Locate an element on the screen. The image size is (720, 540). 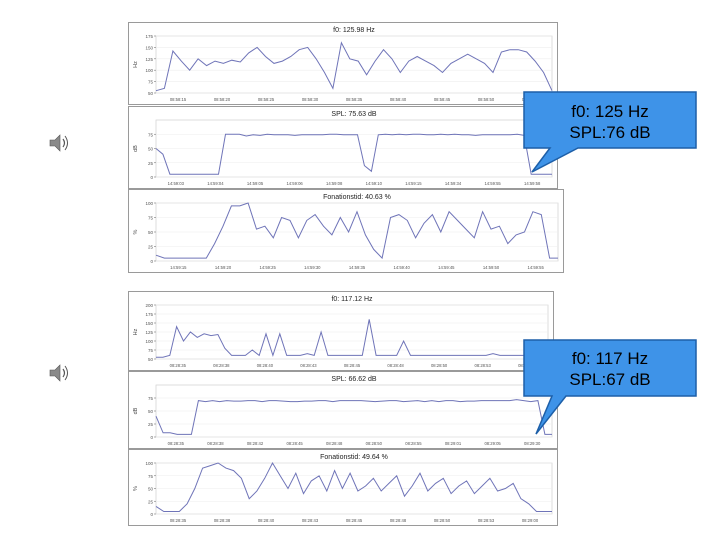
callout-f0: f0: 125 Hz is located at coordinates (610, 111).